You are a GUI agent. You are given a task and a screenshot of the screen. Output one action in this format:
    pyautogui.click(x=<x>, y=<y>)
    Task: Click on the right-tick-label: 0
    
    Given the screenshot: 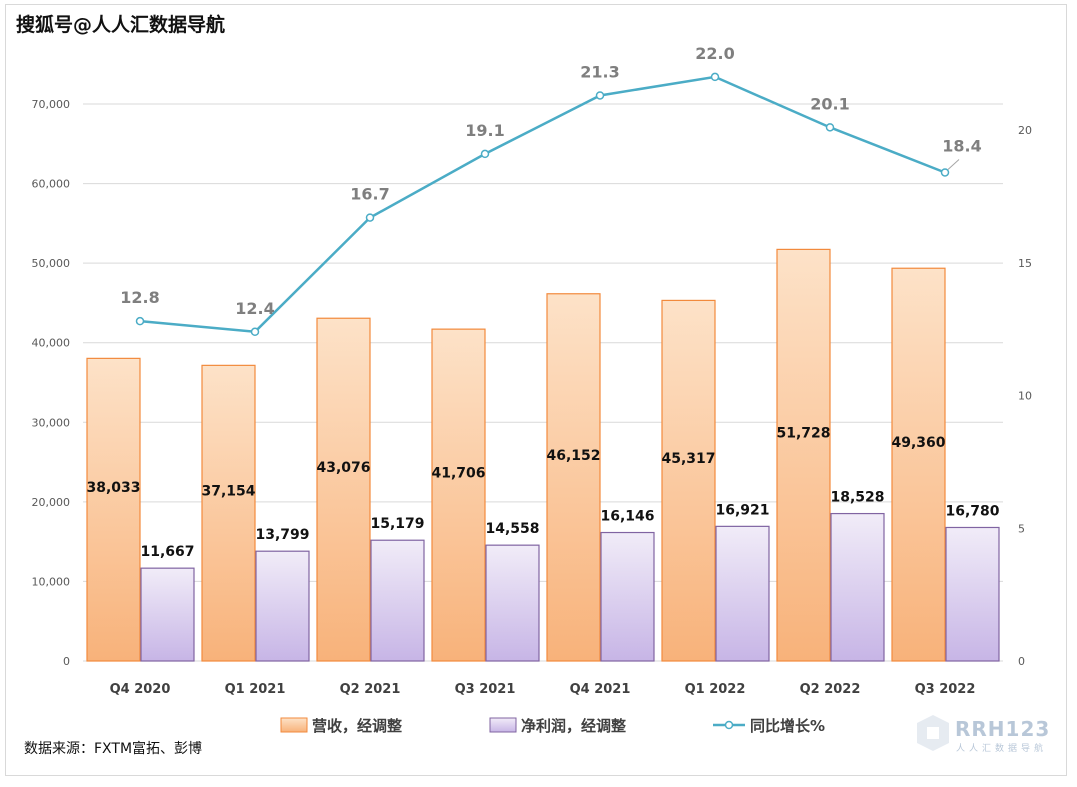 What is the action you would take?
    pyautogui.click(x=1021, y=661)
    